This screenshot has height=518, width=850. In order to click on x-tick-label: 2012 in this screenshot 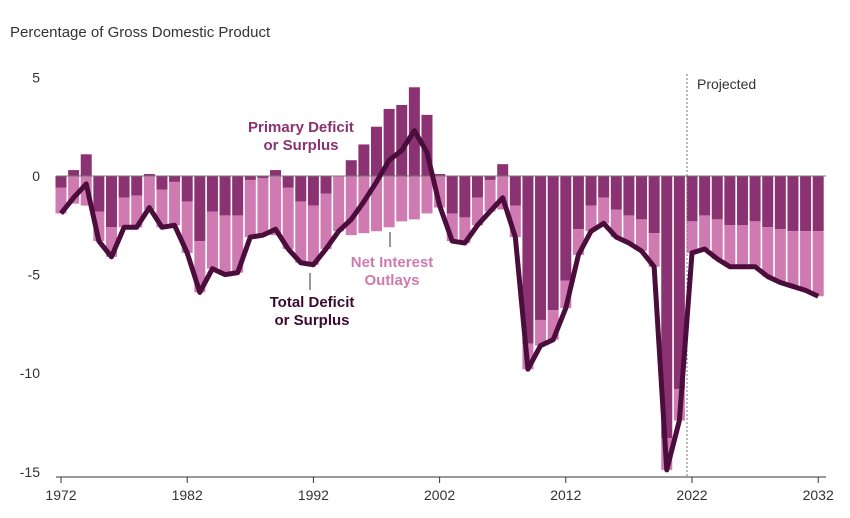, I will do `click(565, 495)`.